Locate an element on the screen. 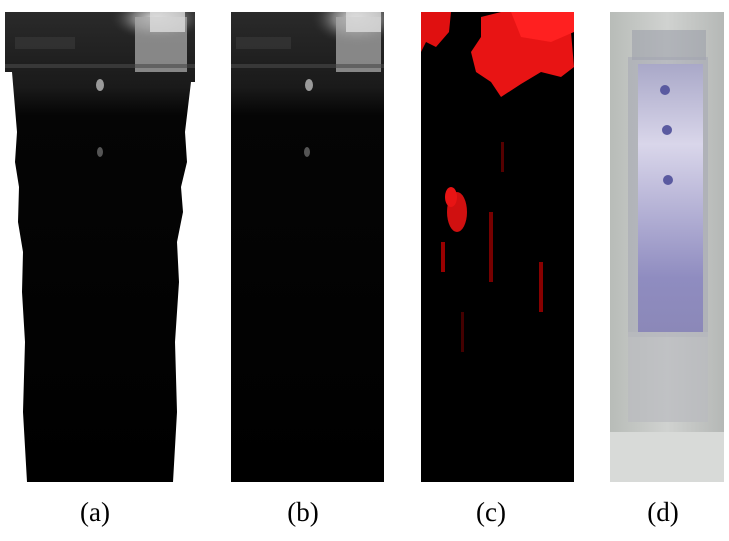  caption-c: (c) is located at coordinates (491, 512).